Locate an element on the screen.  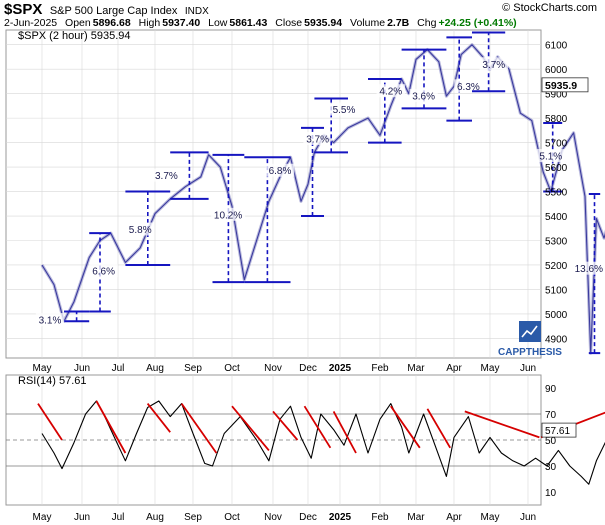
rsi-trendlines is located at coordinates (321, 427).